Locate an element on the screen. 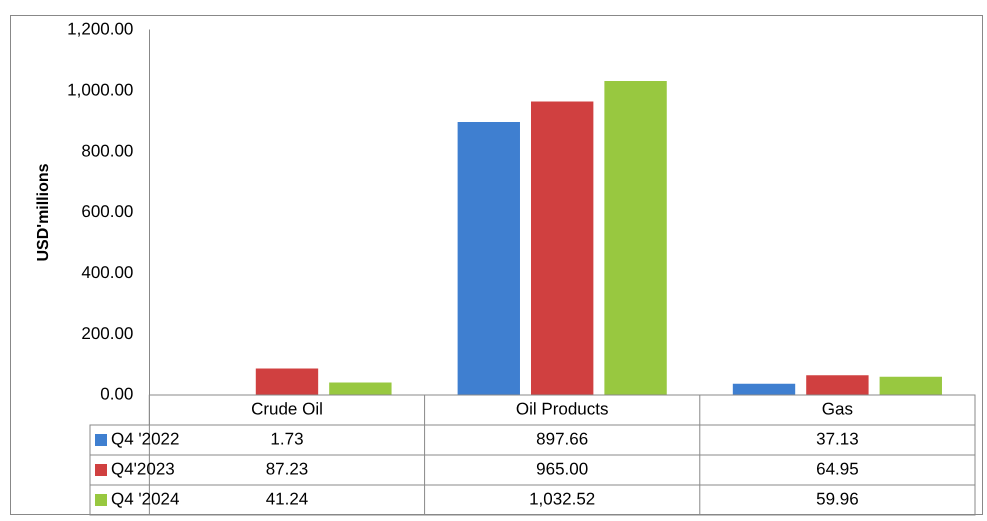  y-tick-label: 1,200.00 is located at coordinates (100, 29).